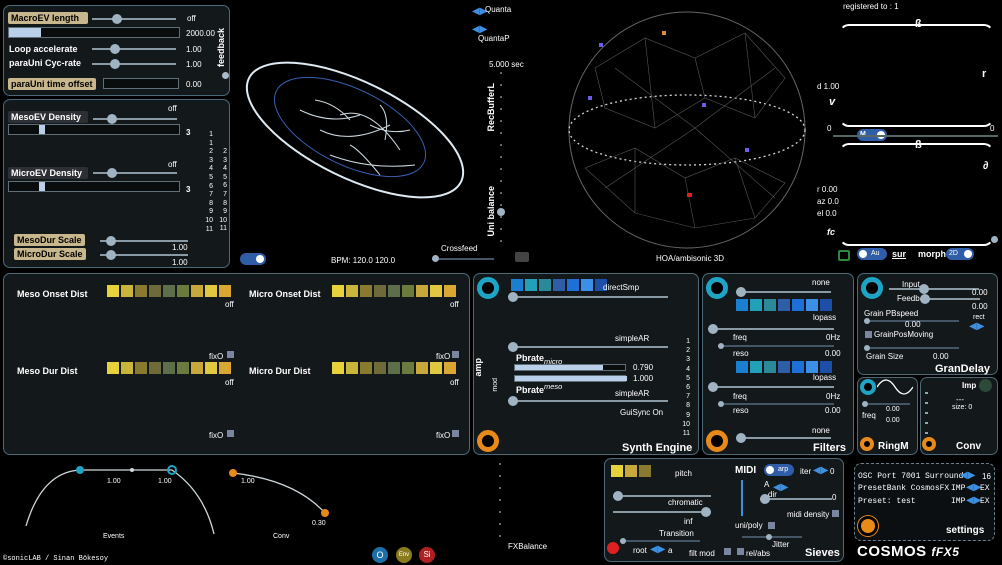 The height and width of the screenshot is (565, 1002). Describe the element at coordinates (480, 29) in the screenshot. I see `quantap-arrows: ◀▶` at that location.